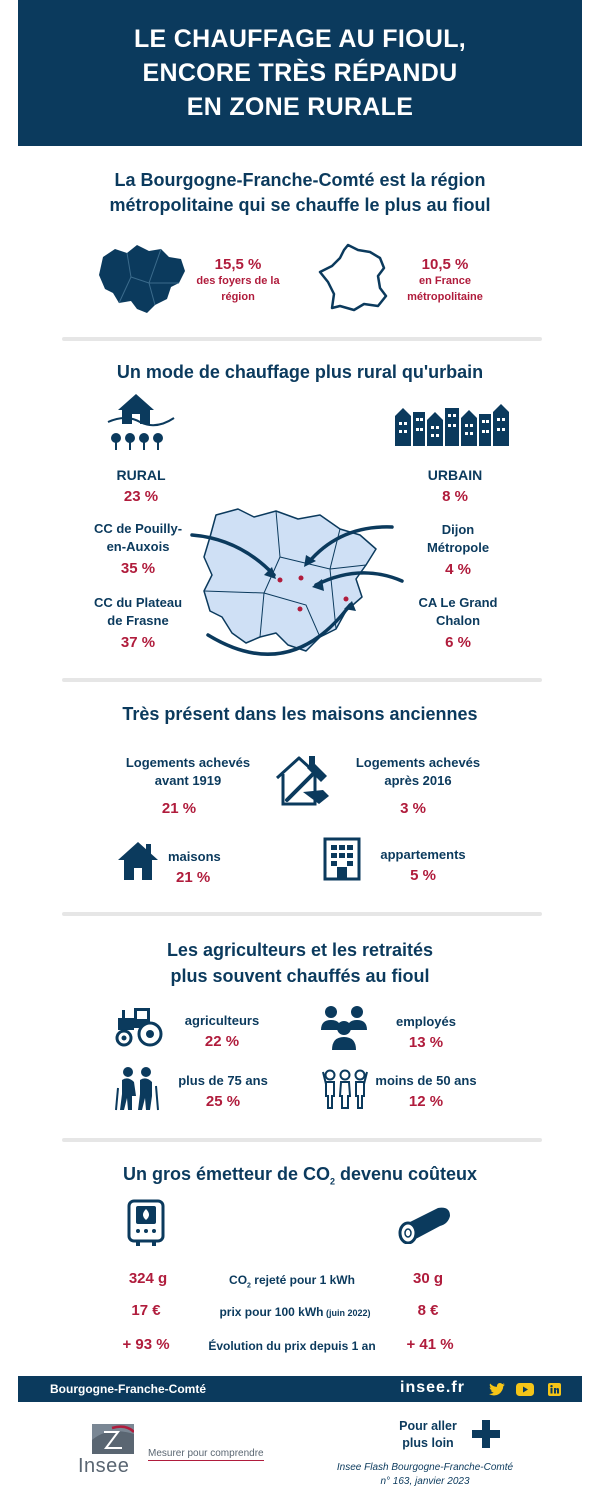 The height and width of the screenshot is (1500, 600). What do you see at coordinates (345, 1089) in the screenshot?
I see `young-people-icon` at bounding box center [345, 1089].